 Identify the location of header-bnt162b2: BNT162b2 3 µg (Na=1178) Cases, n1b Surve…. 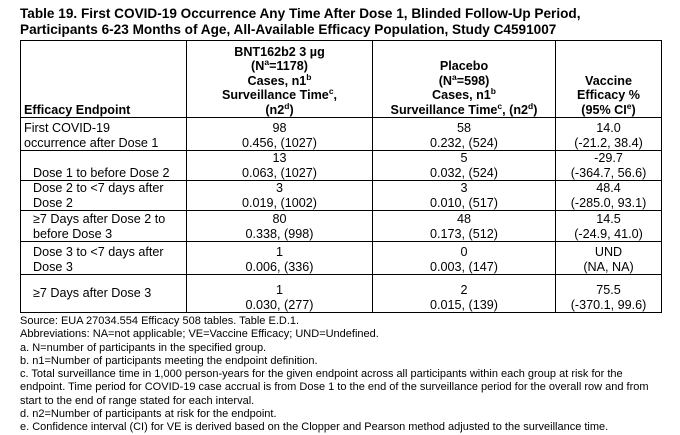
(279, 79).